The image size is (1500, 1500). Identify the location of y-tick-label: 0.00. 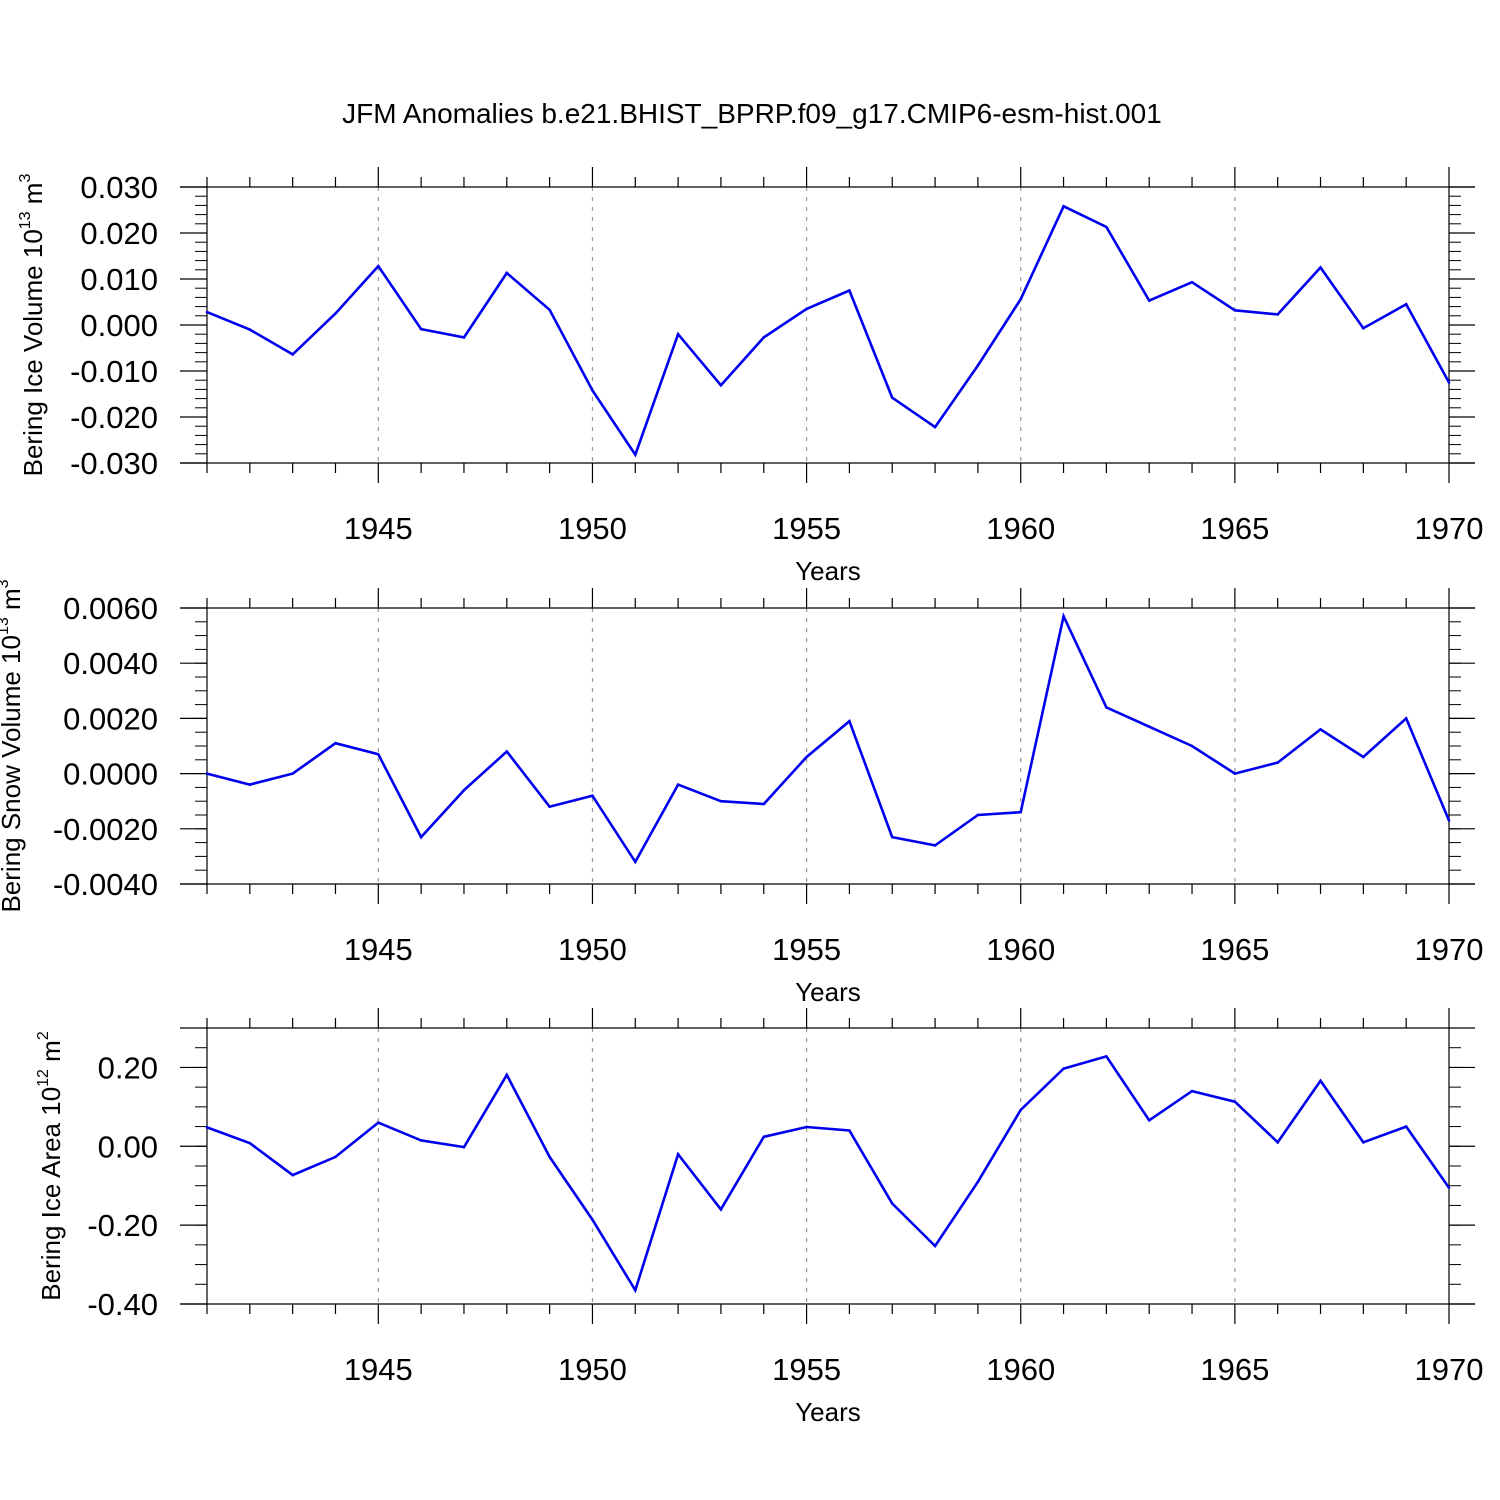
(128, 1146).